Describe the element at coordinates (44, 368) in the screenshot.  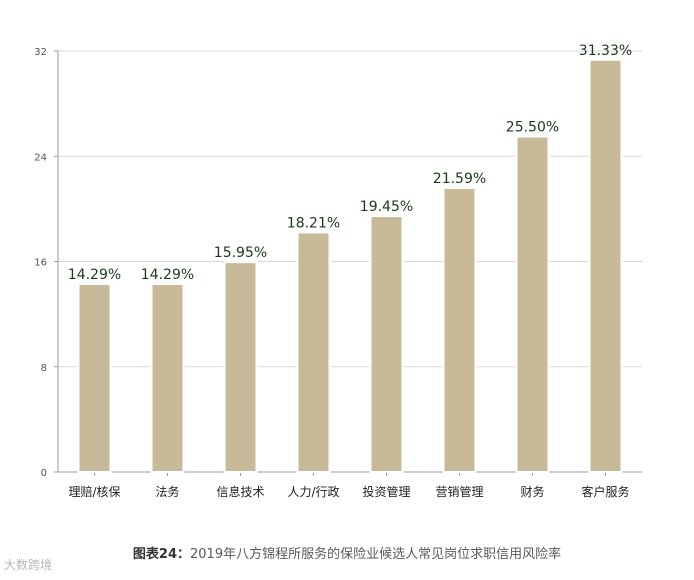
I see `y-tick-label: 8` at that location.